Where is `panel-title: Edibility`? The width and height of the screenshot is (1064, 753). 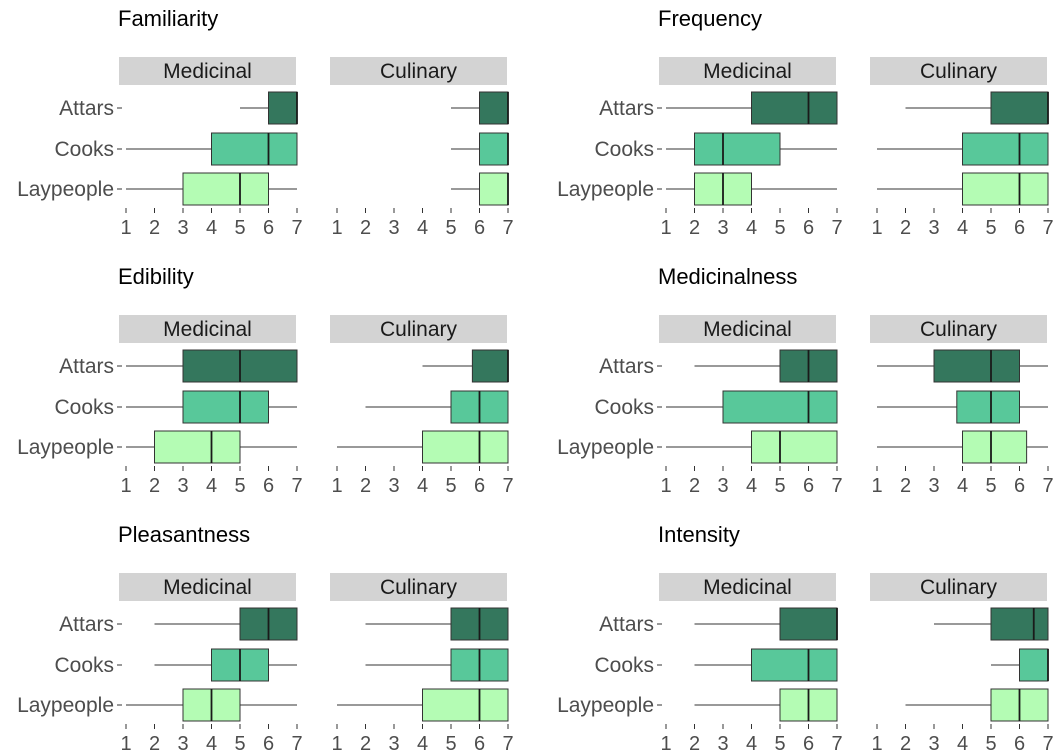
panel-title: Edibility is located at coordinates (156, 276).